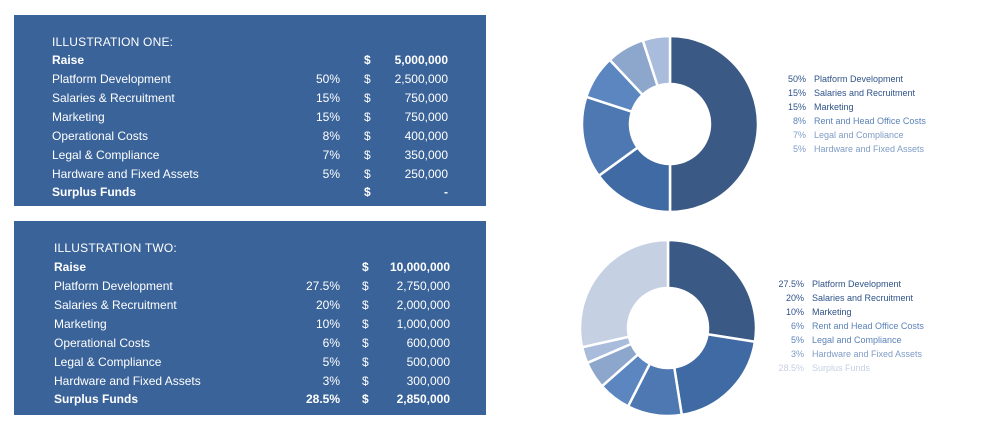 The width and height of the screenshot is (981, 429). I want to click on allocation-row: Hardware and Fixed Assets 5% $250,000, so click(250, 176).